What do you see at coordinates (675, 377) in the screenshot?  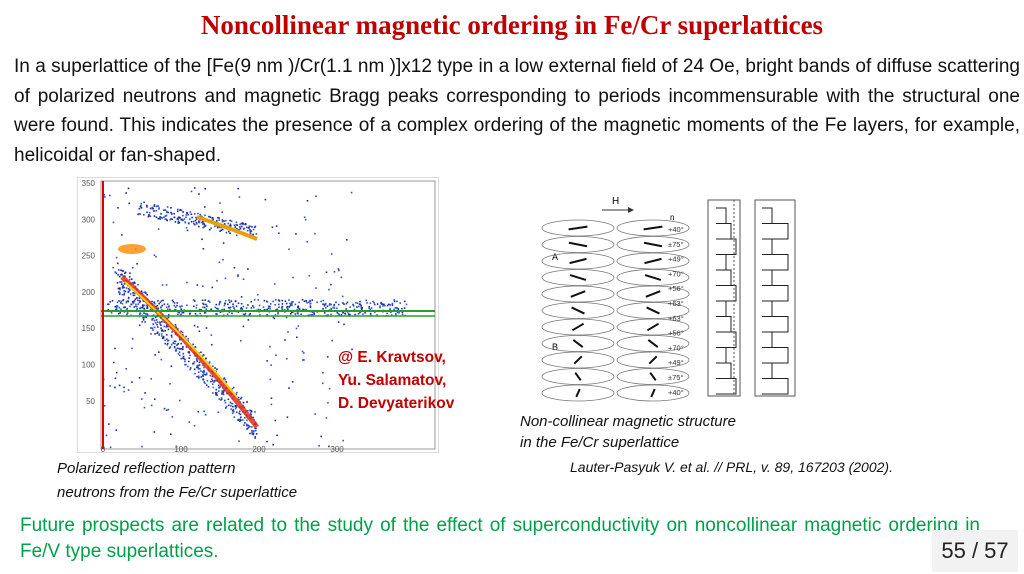 I see `angle-label: ±75°` at bounding box center [675, 377].